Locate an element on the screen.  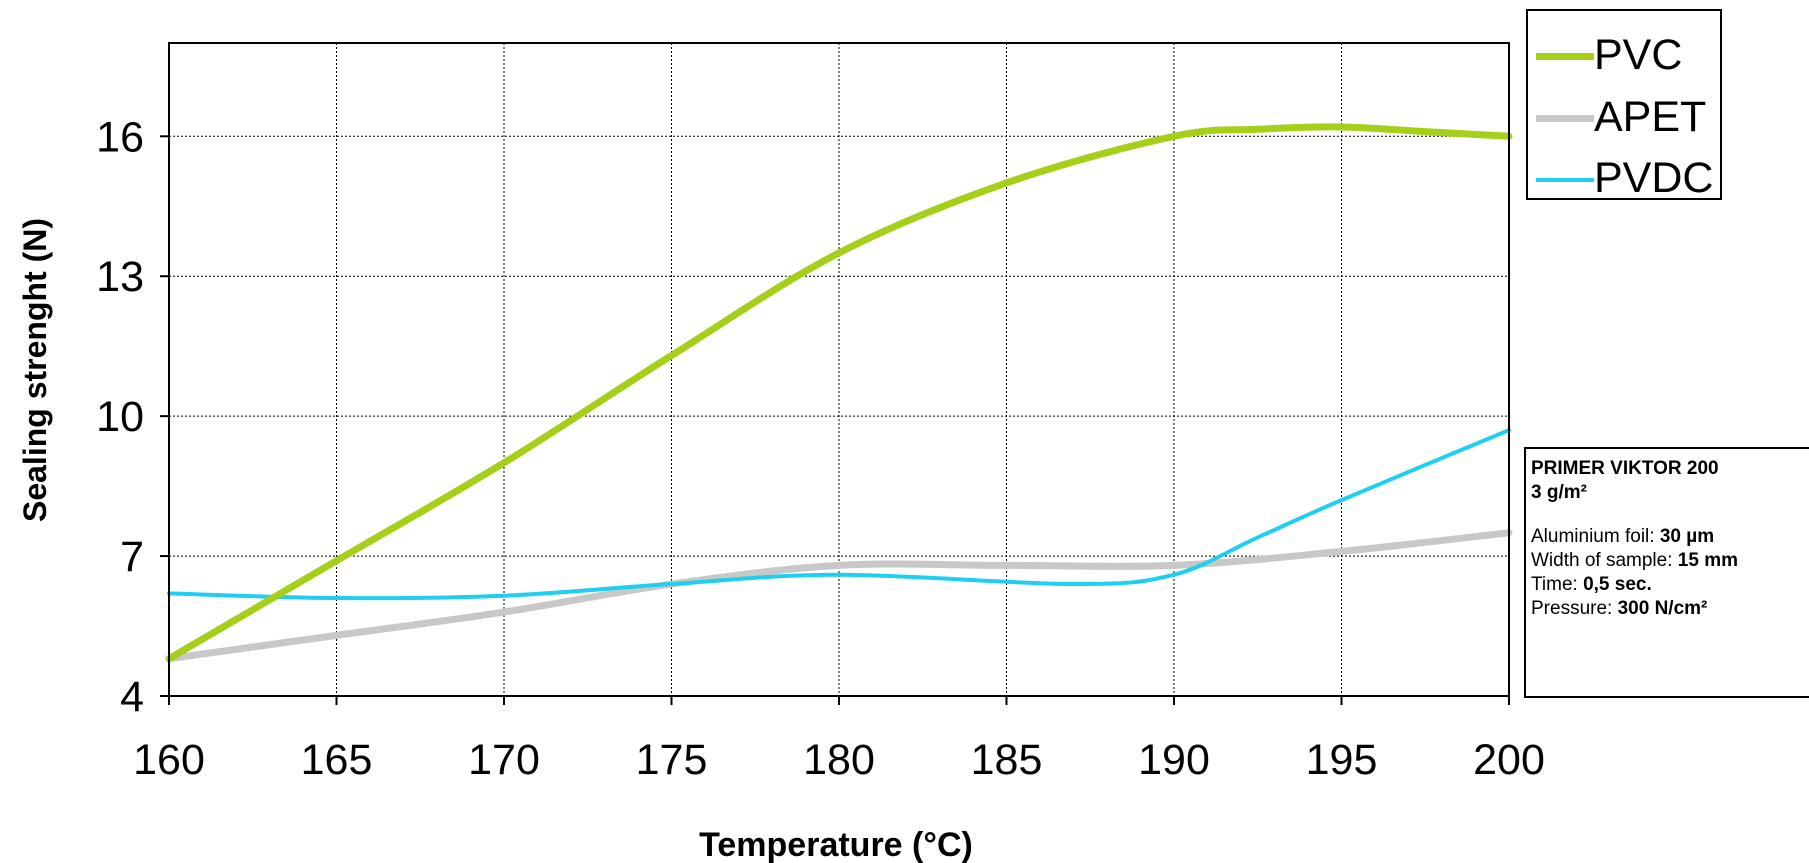
x-tick-label-190: 190 is located at coordinates (1174, 760).